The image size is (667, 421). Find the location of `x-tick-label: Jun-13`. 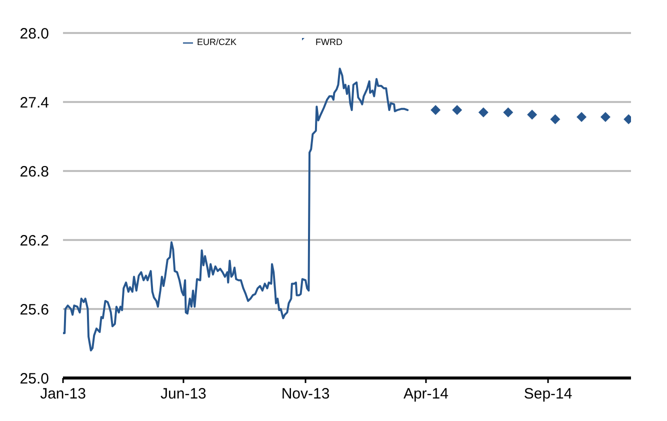

x-tick-label: Jun-13 is located at coordinates (183, 394).